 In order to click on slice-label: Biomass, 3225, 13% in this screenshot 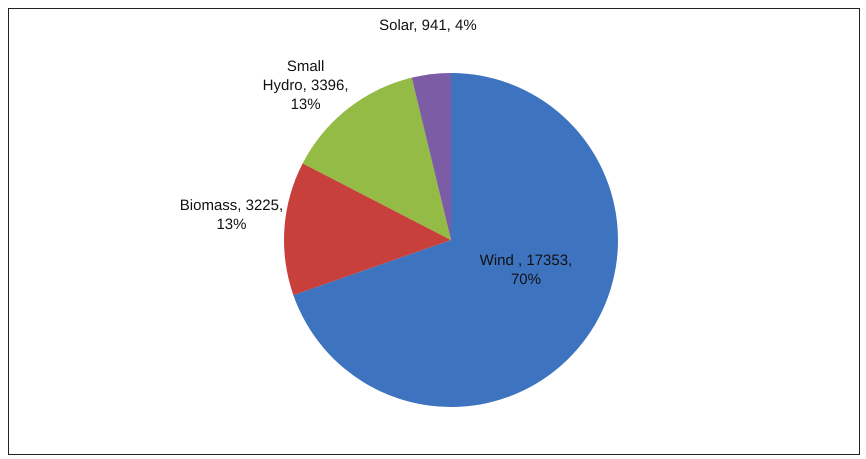, I will do `click(231, 215)`.